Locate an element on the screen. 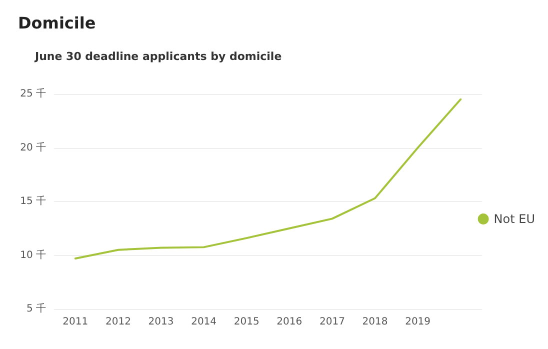 The image size is (548, 349). y-tick-label: 25 千 is located at coordinates (33, 94).